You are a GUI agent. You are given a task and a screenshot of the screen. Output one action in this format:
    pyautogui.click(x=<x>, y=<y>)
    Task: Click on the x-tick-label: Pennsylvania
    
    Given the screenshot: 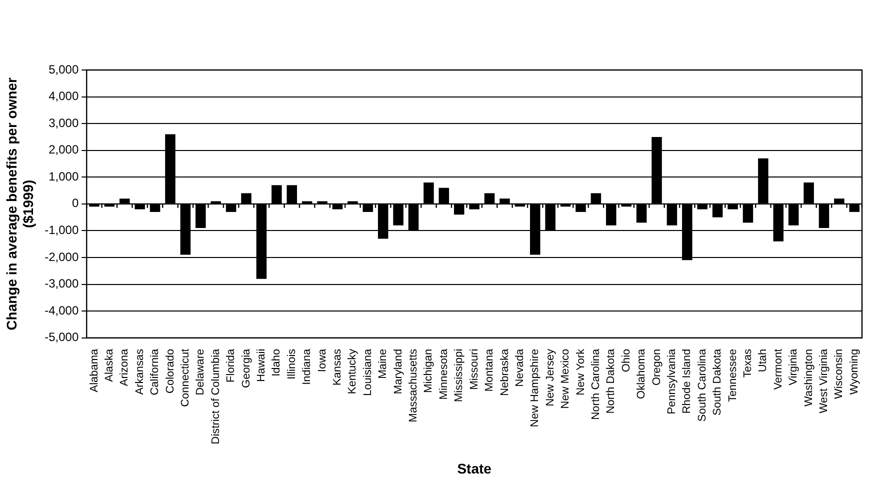 What is the action you would take?
    pyautogui.click(x=672, y=381)
    